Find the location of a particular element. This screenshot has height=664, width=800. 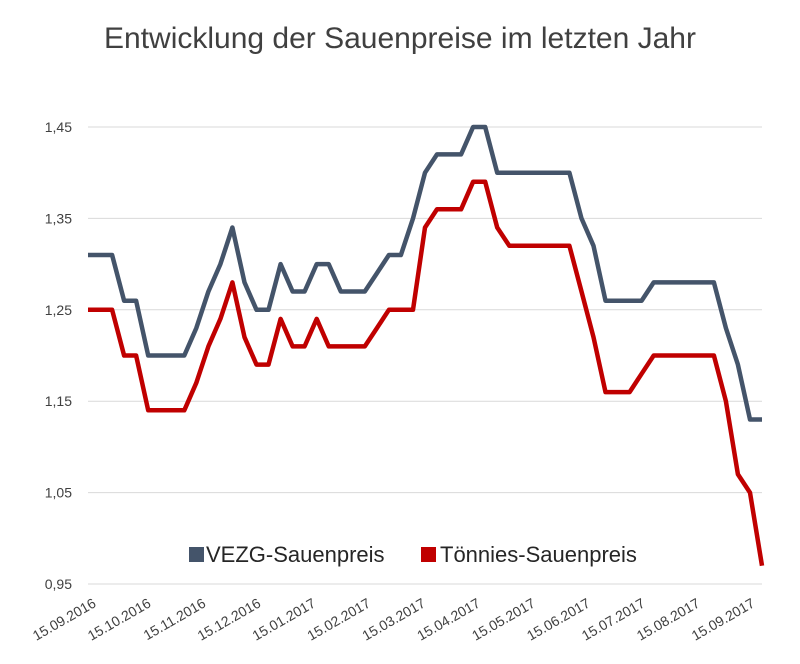

legend-label: Tönnies-Sauenpreis is located at coordinates (538, 554).